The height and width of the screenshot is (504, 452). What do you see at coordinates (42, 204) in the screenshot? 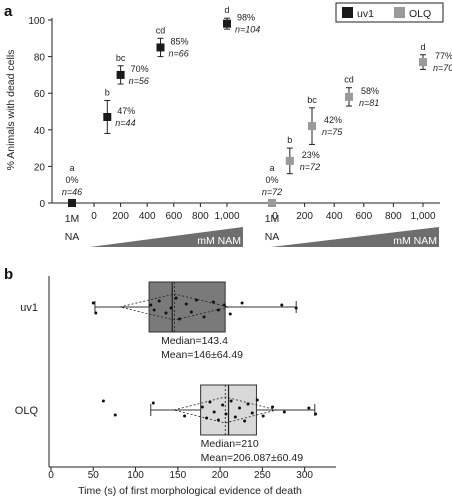
I see `y-tick-label: 0` at bounding box center [42, 204].